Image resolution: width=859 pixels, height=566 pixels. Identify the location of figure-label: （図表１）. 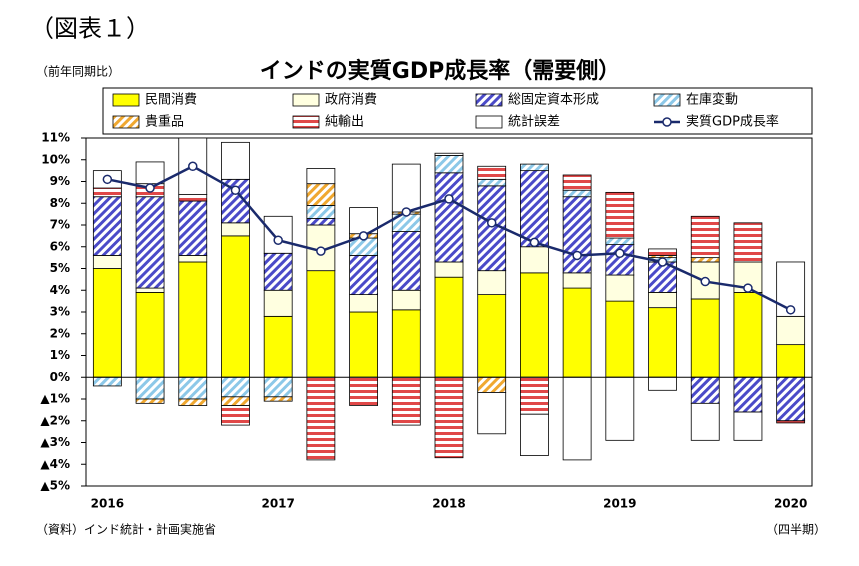
(90, 29).